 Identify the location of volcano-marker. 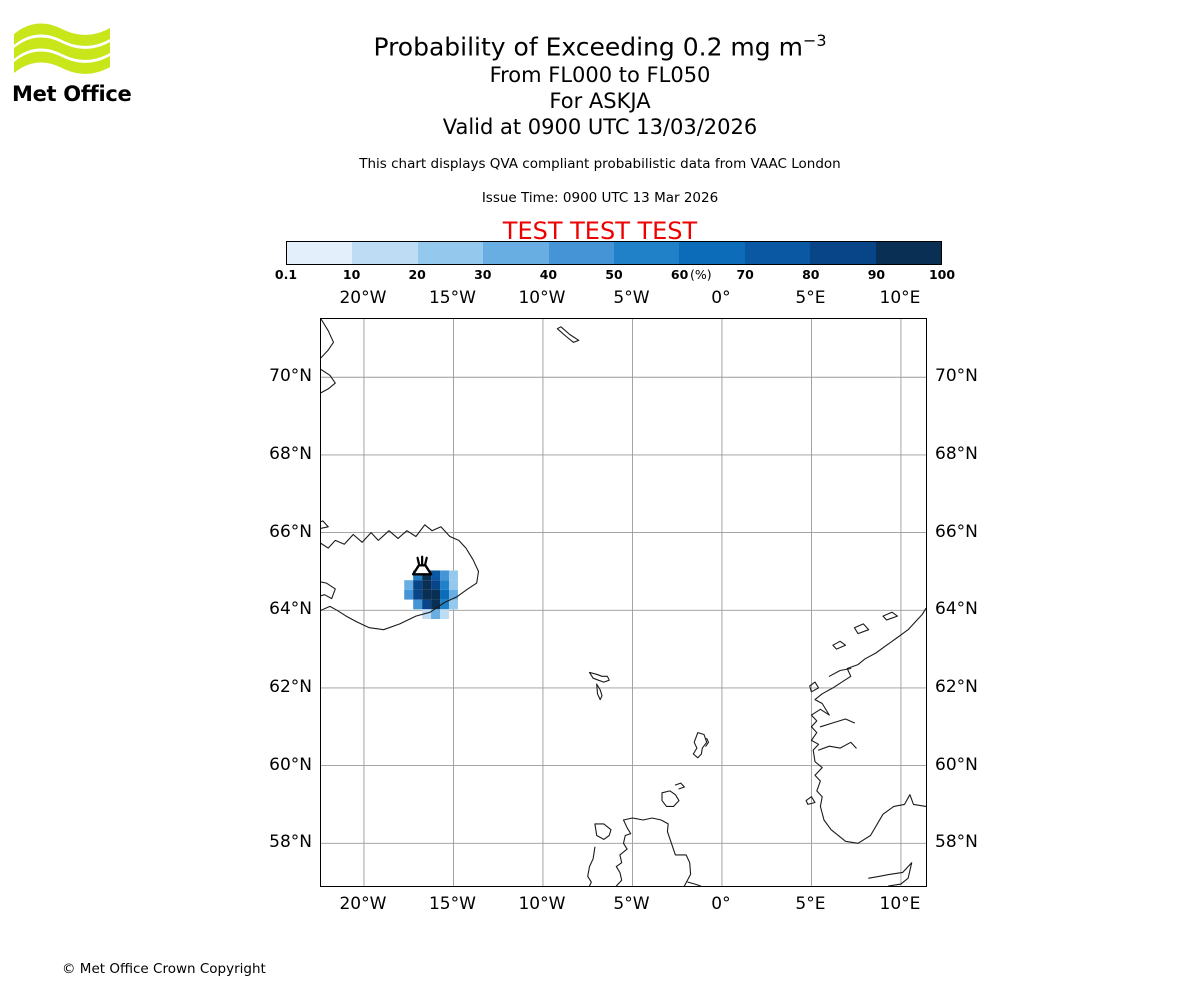
(422, 565).